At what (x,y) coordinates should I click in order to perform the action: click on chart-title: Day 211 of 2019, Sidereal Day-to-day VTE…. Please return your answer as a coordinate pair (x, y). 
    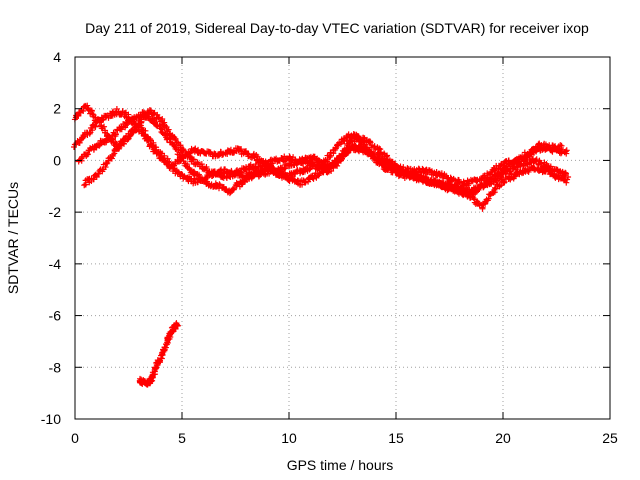
    Looking at the image, I should click on (337, 28).